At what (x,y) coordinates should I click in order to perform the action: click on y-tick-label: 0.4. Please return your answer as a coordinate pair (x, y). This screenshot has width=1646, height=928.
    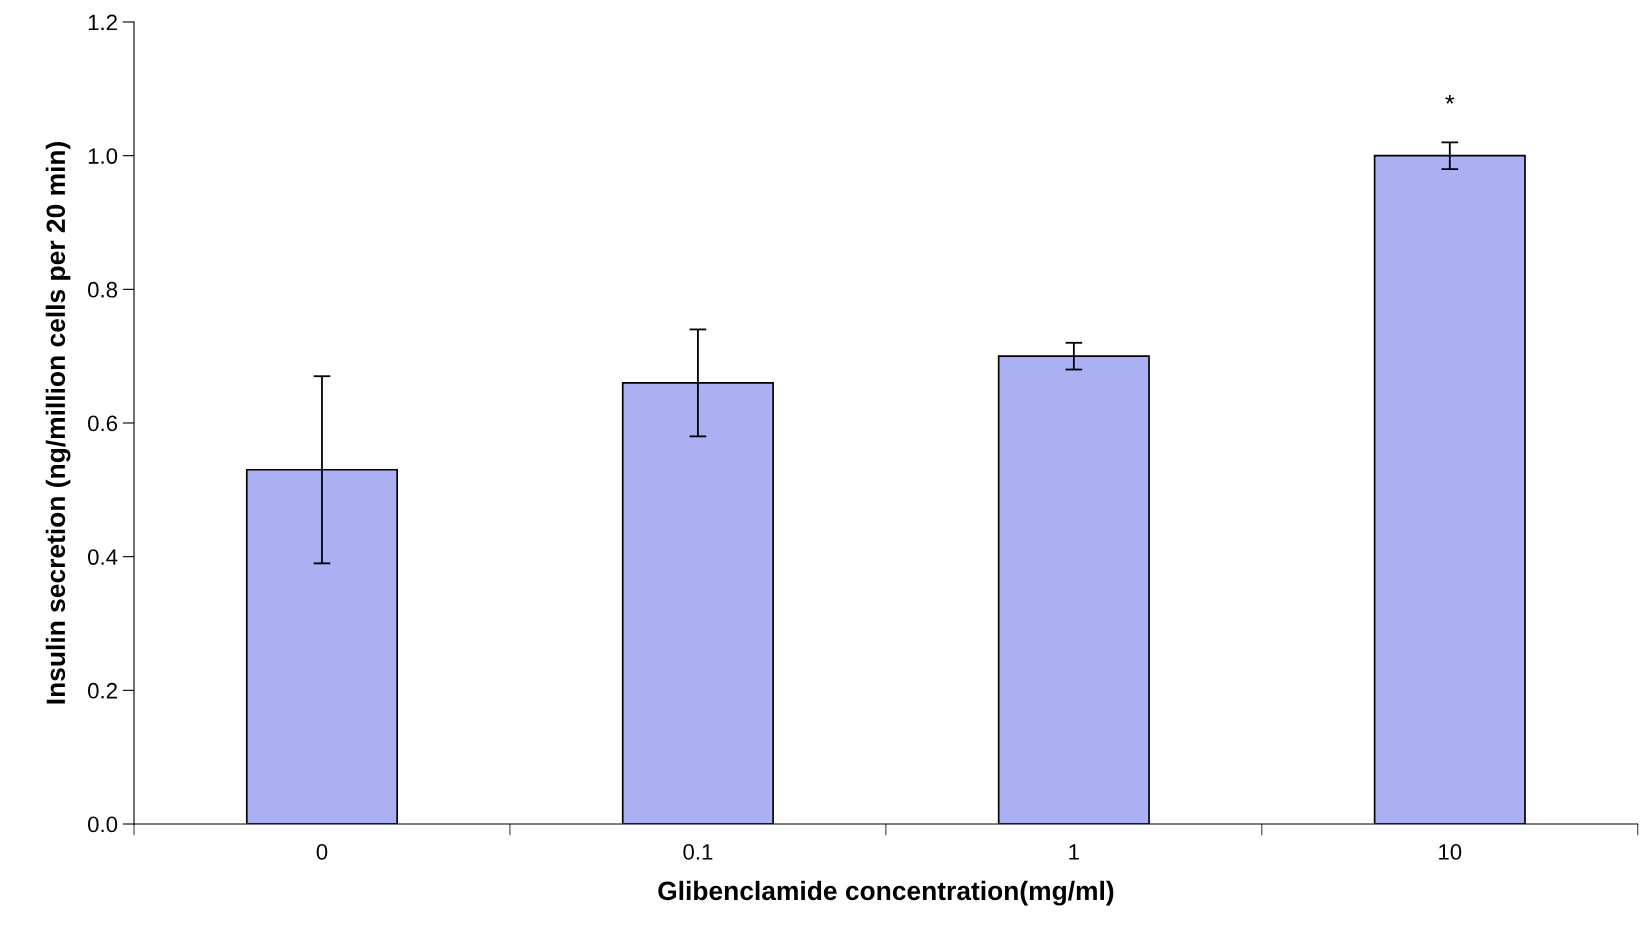
    Looking at the image, I should click on (103, 557).